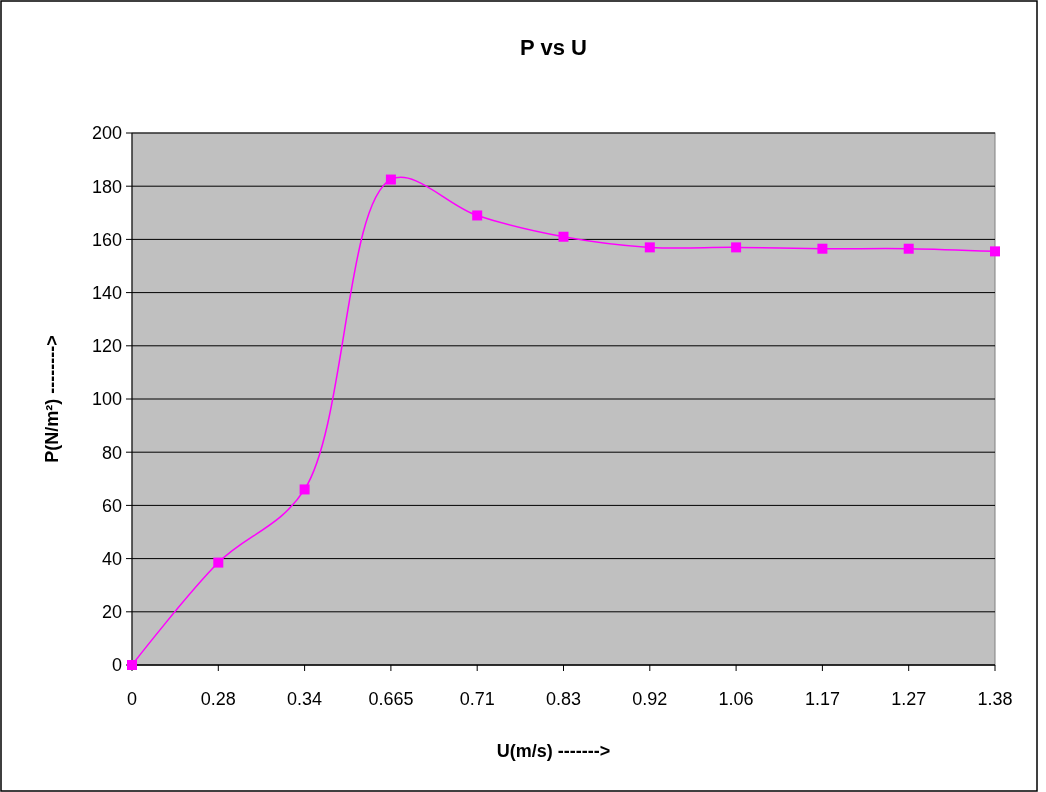 The height and width of the screenshot is (792, 1046). I want to click on y-tick-label: 20, so click(111, 612).